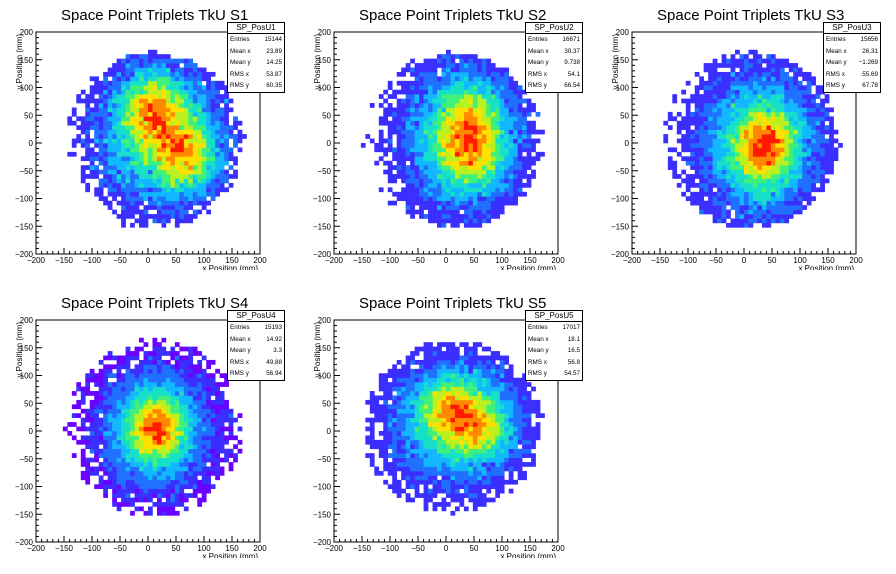 The height and width of the screenshot is (574, 896). What do you see at coordinates (828, 260) in the screenshot?
I see `x-tick-label: 150` at bounding box center [828, 260].